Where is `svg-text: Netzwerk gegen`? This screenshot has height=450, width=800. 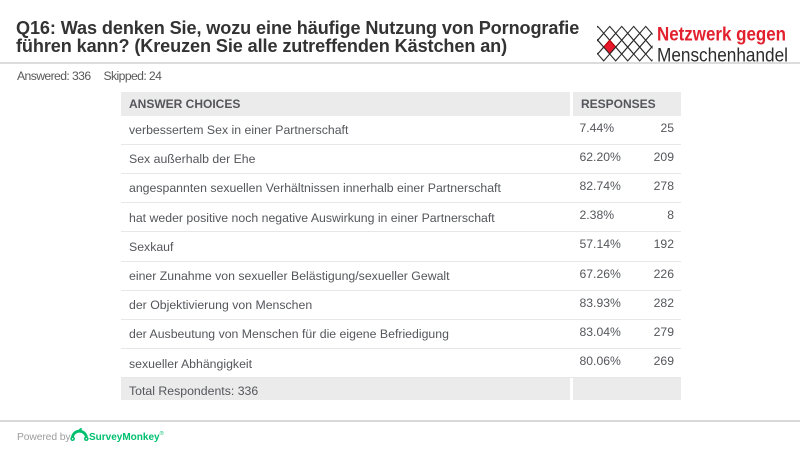 svg-text: Netzwerk gegen is located at coordinates (721, 35).